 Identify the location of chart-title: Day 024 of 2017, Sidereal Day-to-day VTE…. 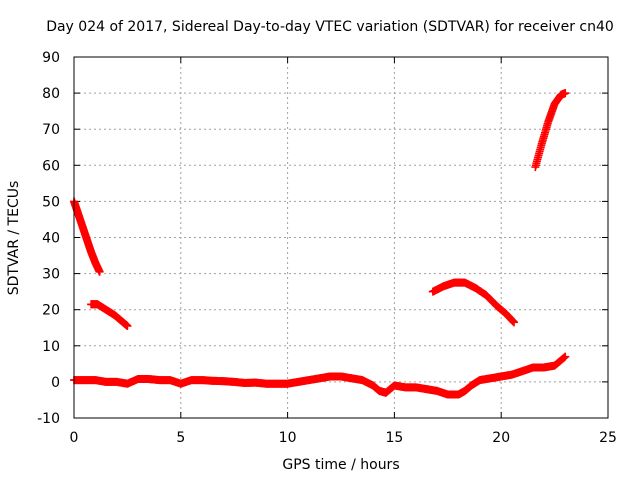
(330, 27).